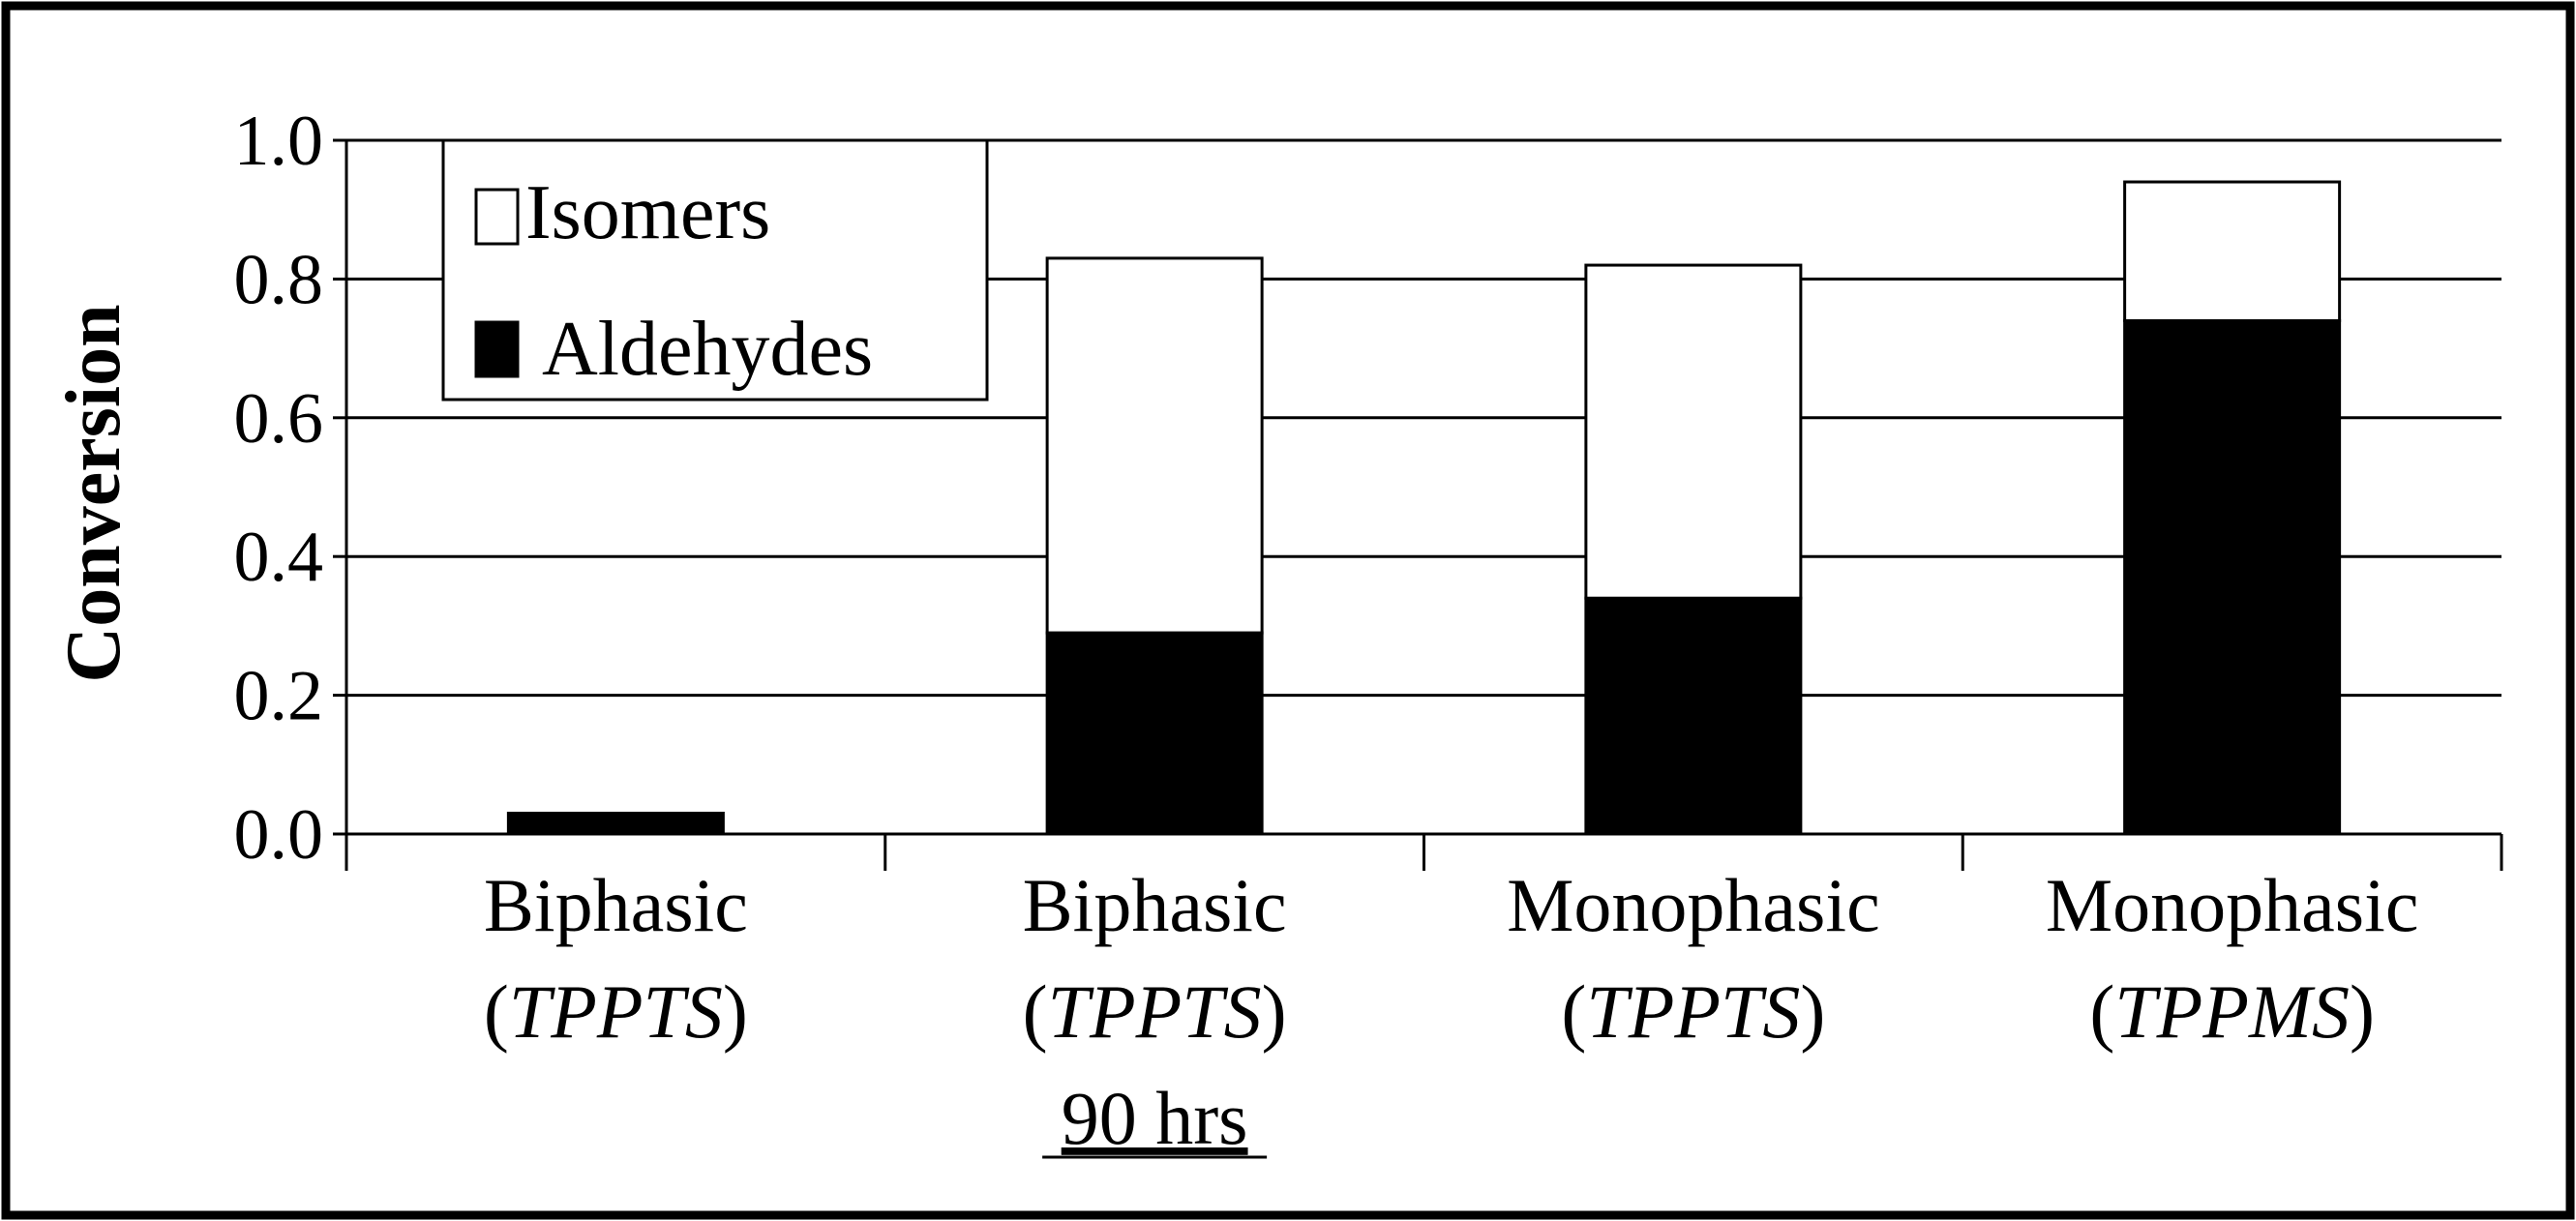 The image size is (2576, 1221). Describe the element at coordinates (2232, 1012) in the screenshot. I see `category-label-line2: (TPPMS)` at that location.